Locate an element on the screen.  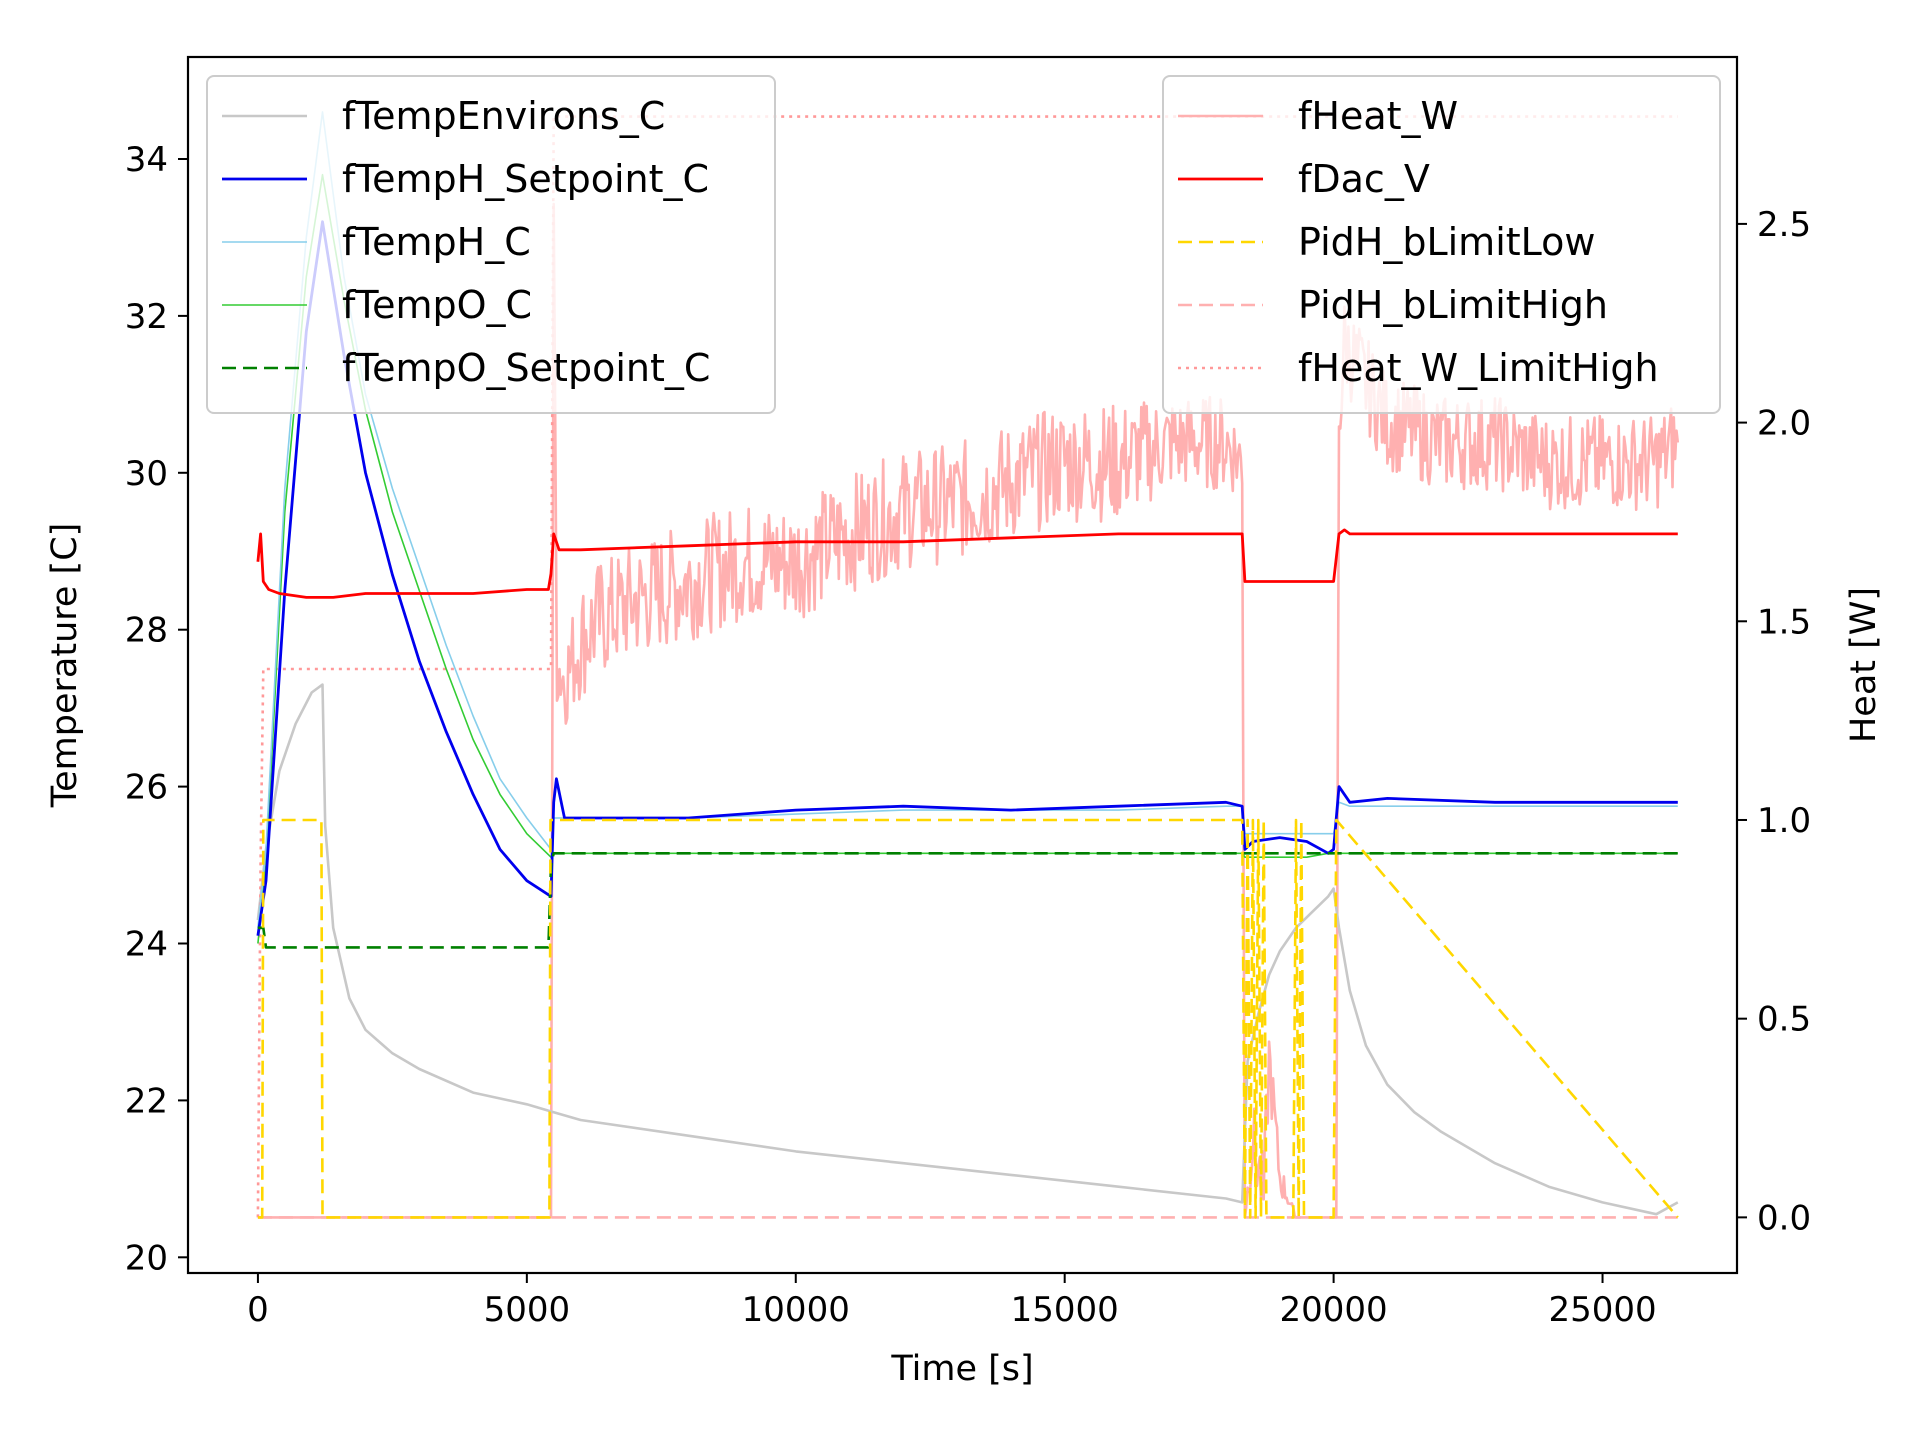
legend-label-fheat-w: fHeat_W is located at coordinates (1378, 116).